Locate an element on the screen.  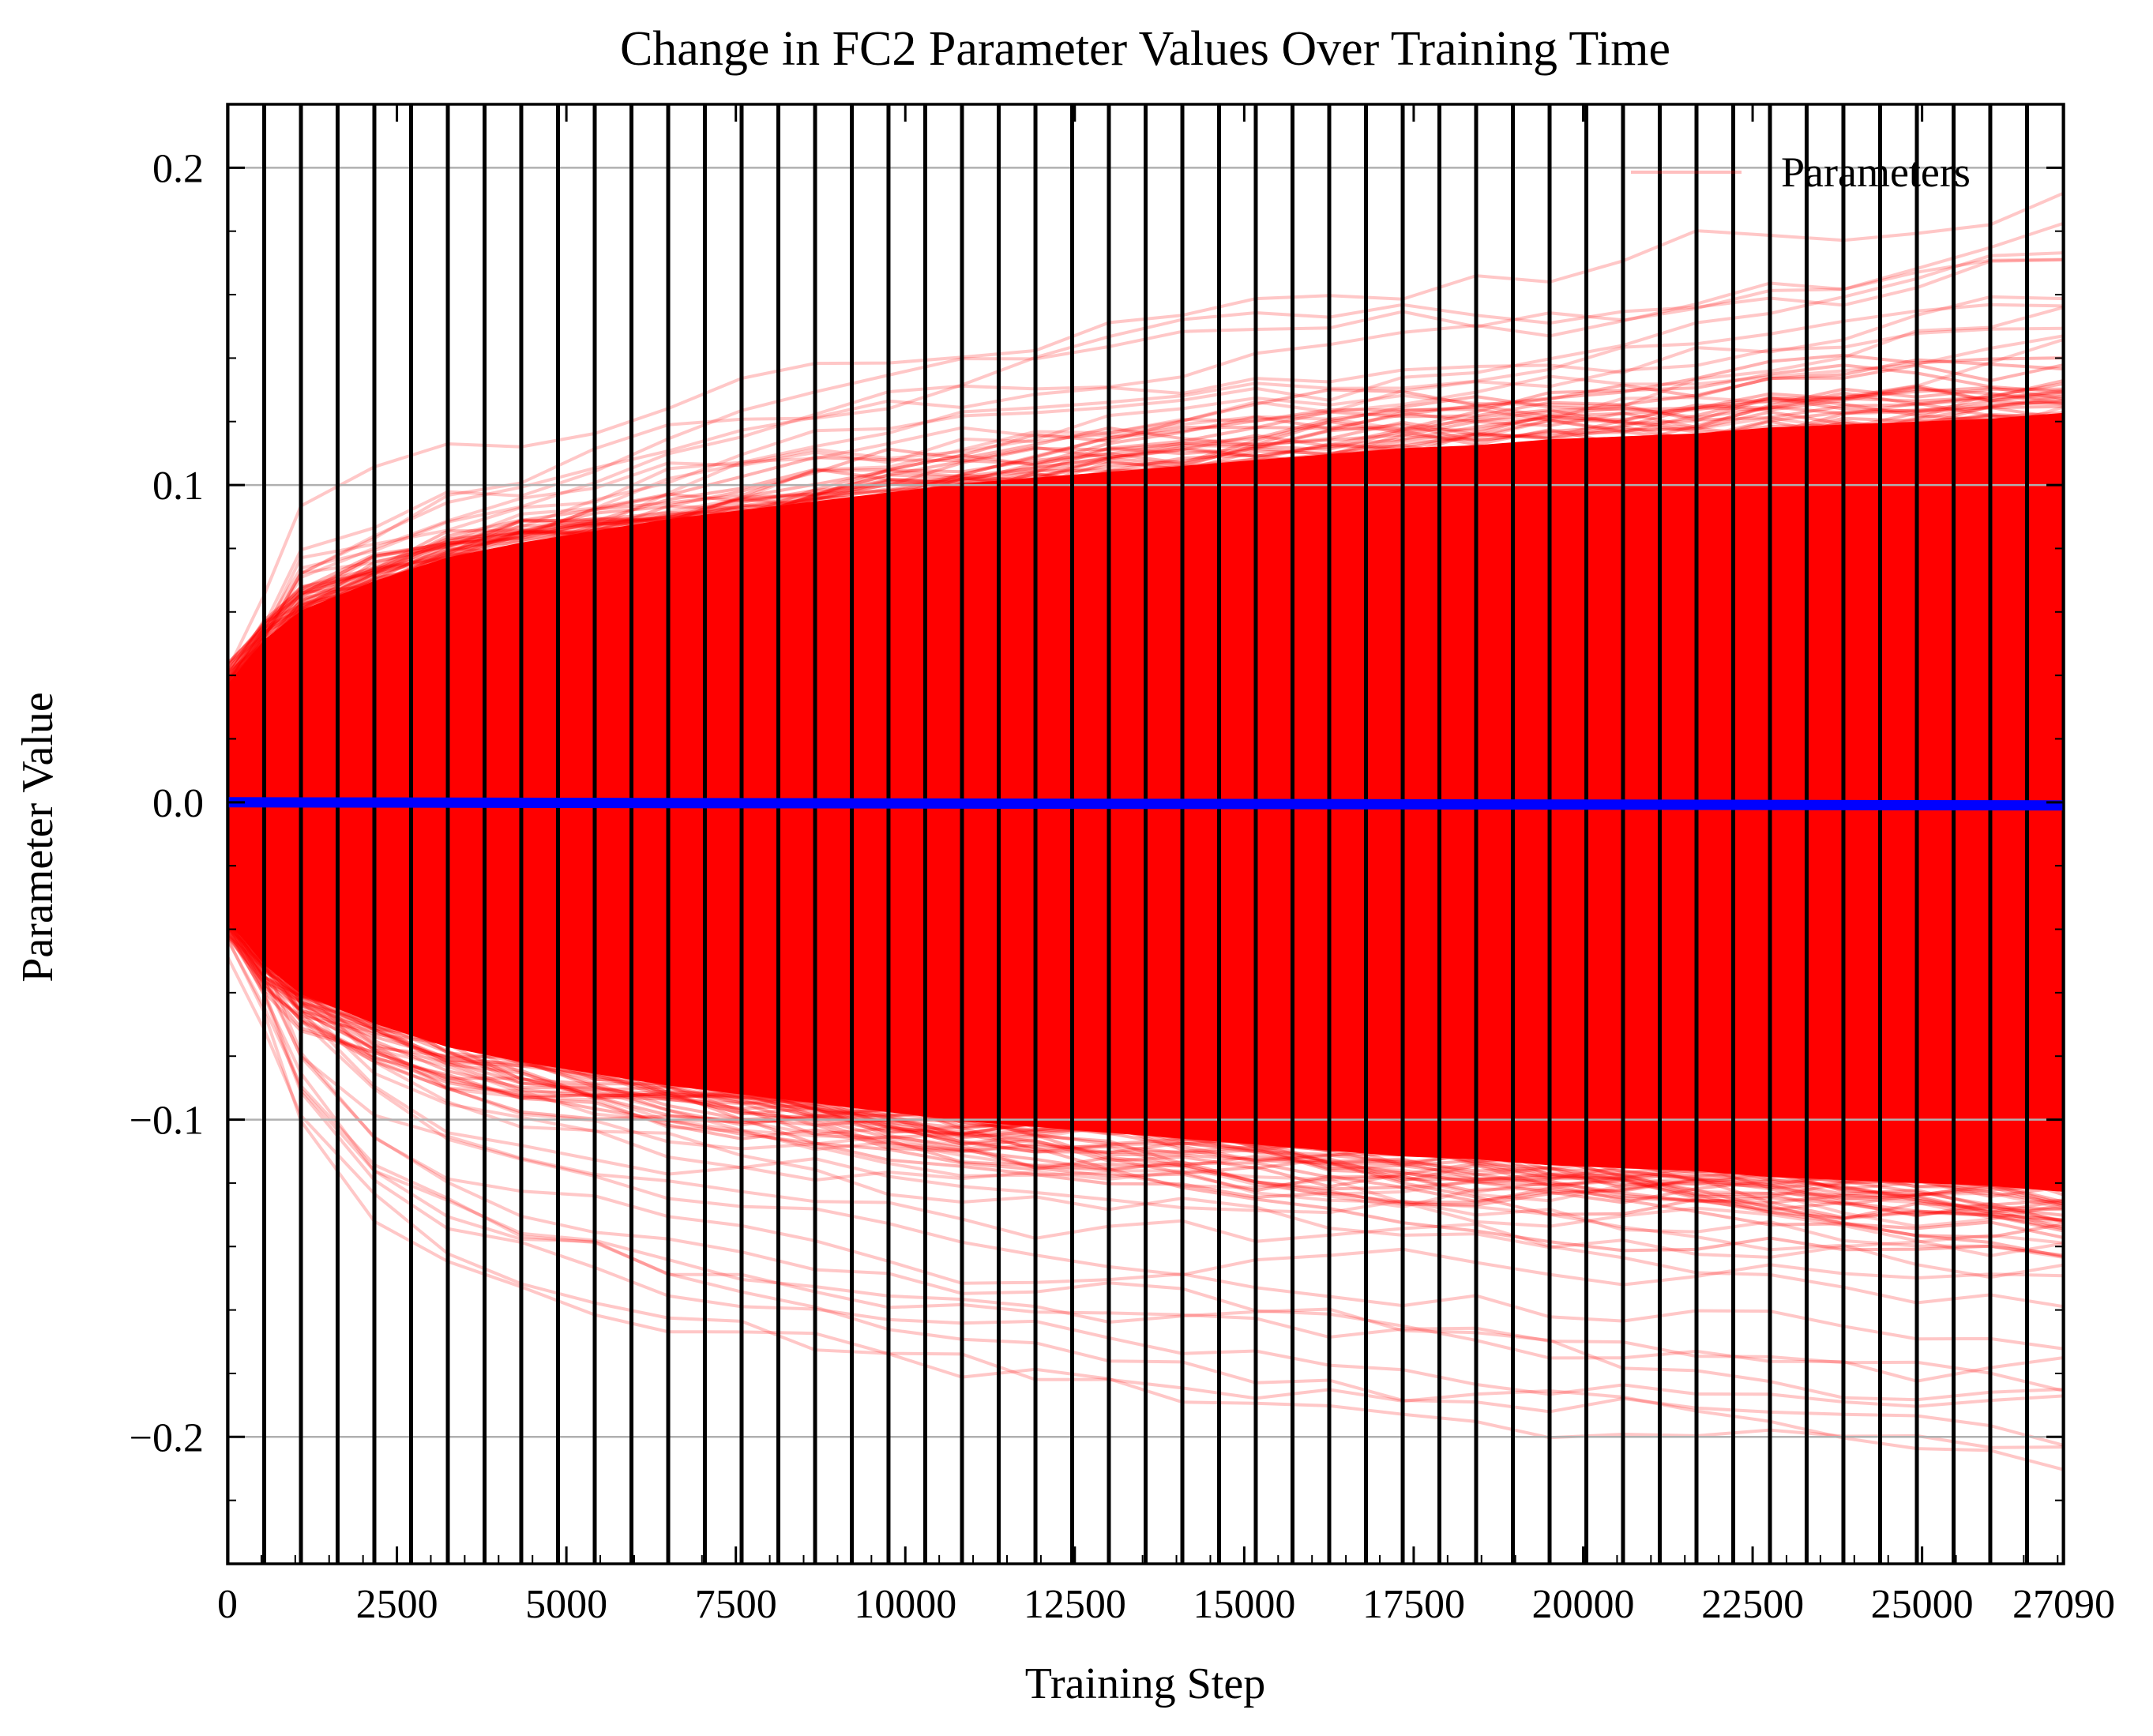
legend: Parameters is located at coordinates (1801, 172).